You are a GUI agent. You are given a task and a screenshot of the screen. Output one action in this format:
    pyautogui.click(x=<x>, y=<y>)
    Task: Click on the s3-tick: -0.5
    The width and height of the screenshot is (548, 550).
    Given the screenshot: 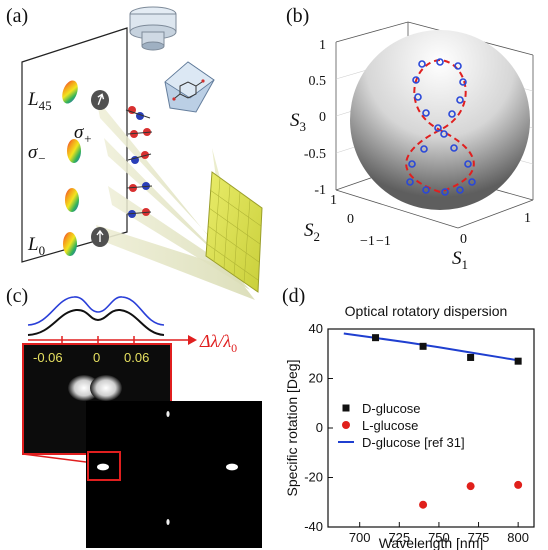 What is the action you would take?
    pyautogui.click(x=315, y=154)
    